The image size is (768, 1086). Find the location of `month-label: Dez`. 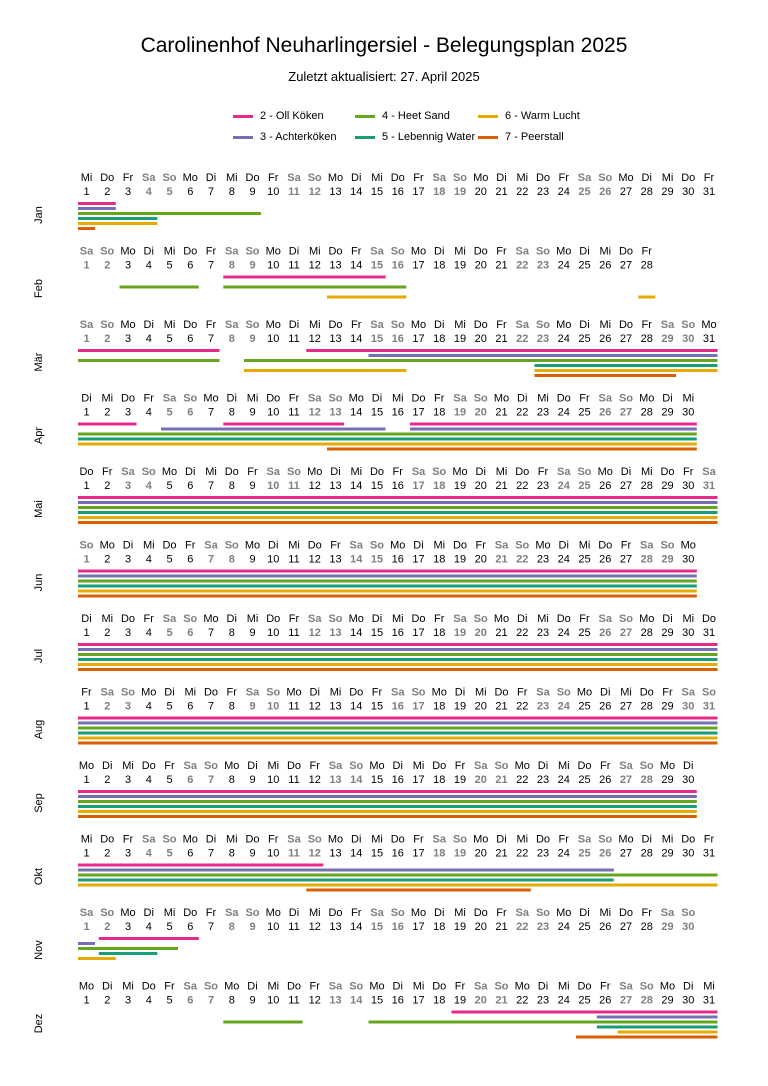

month-label: Dez is located at coordinates (39, 1024).